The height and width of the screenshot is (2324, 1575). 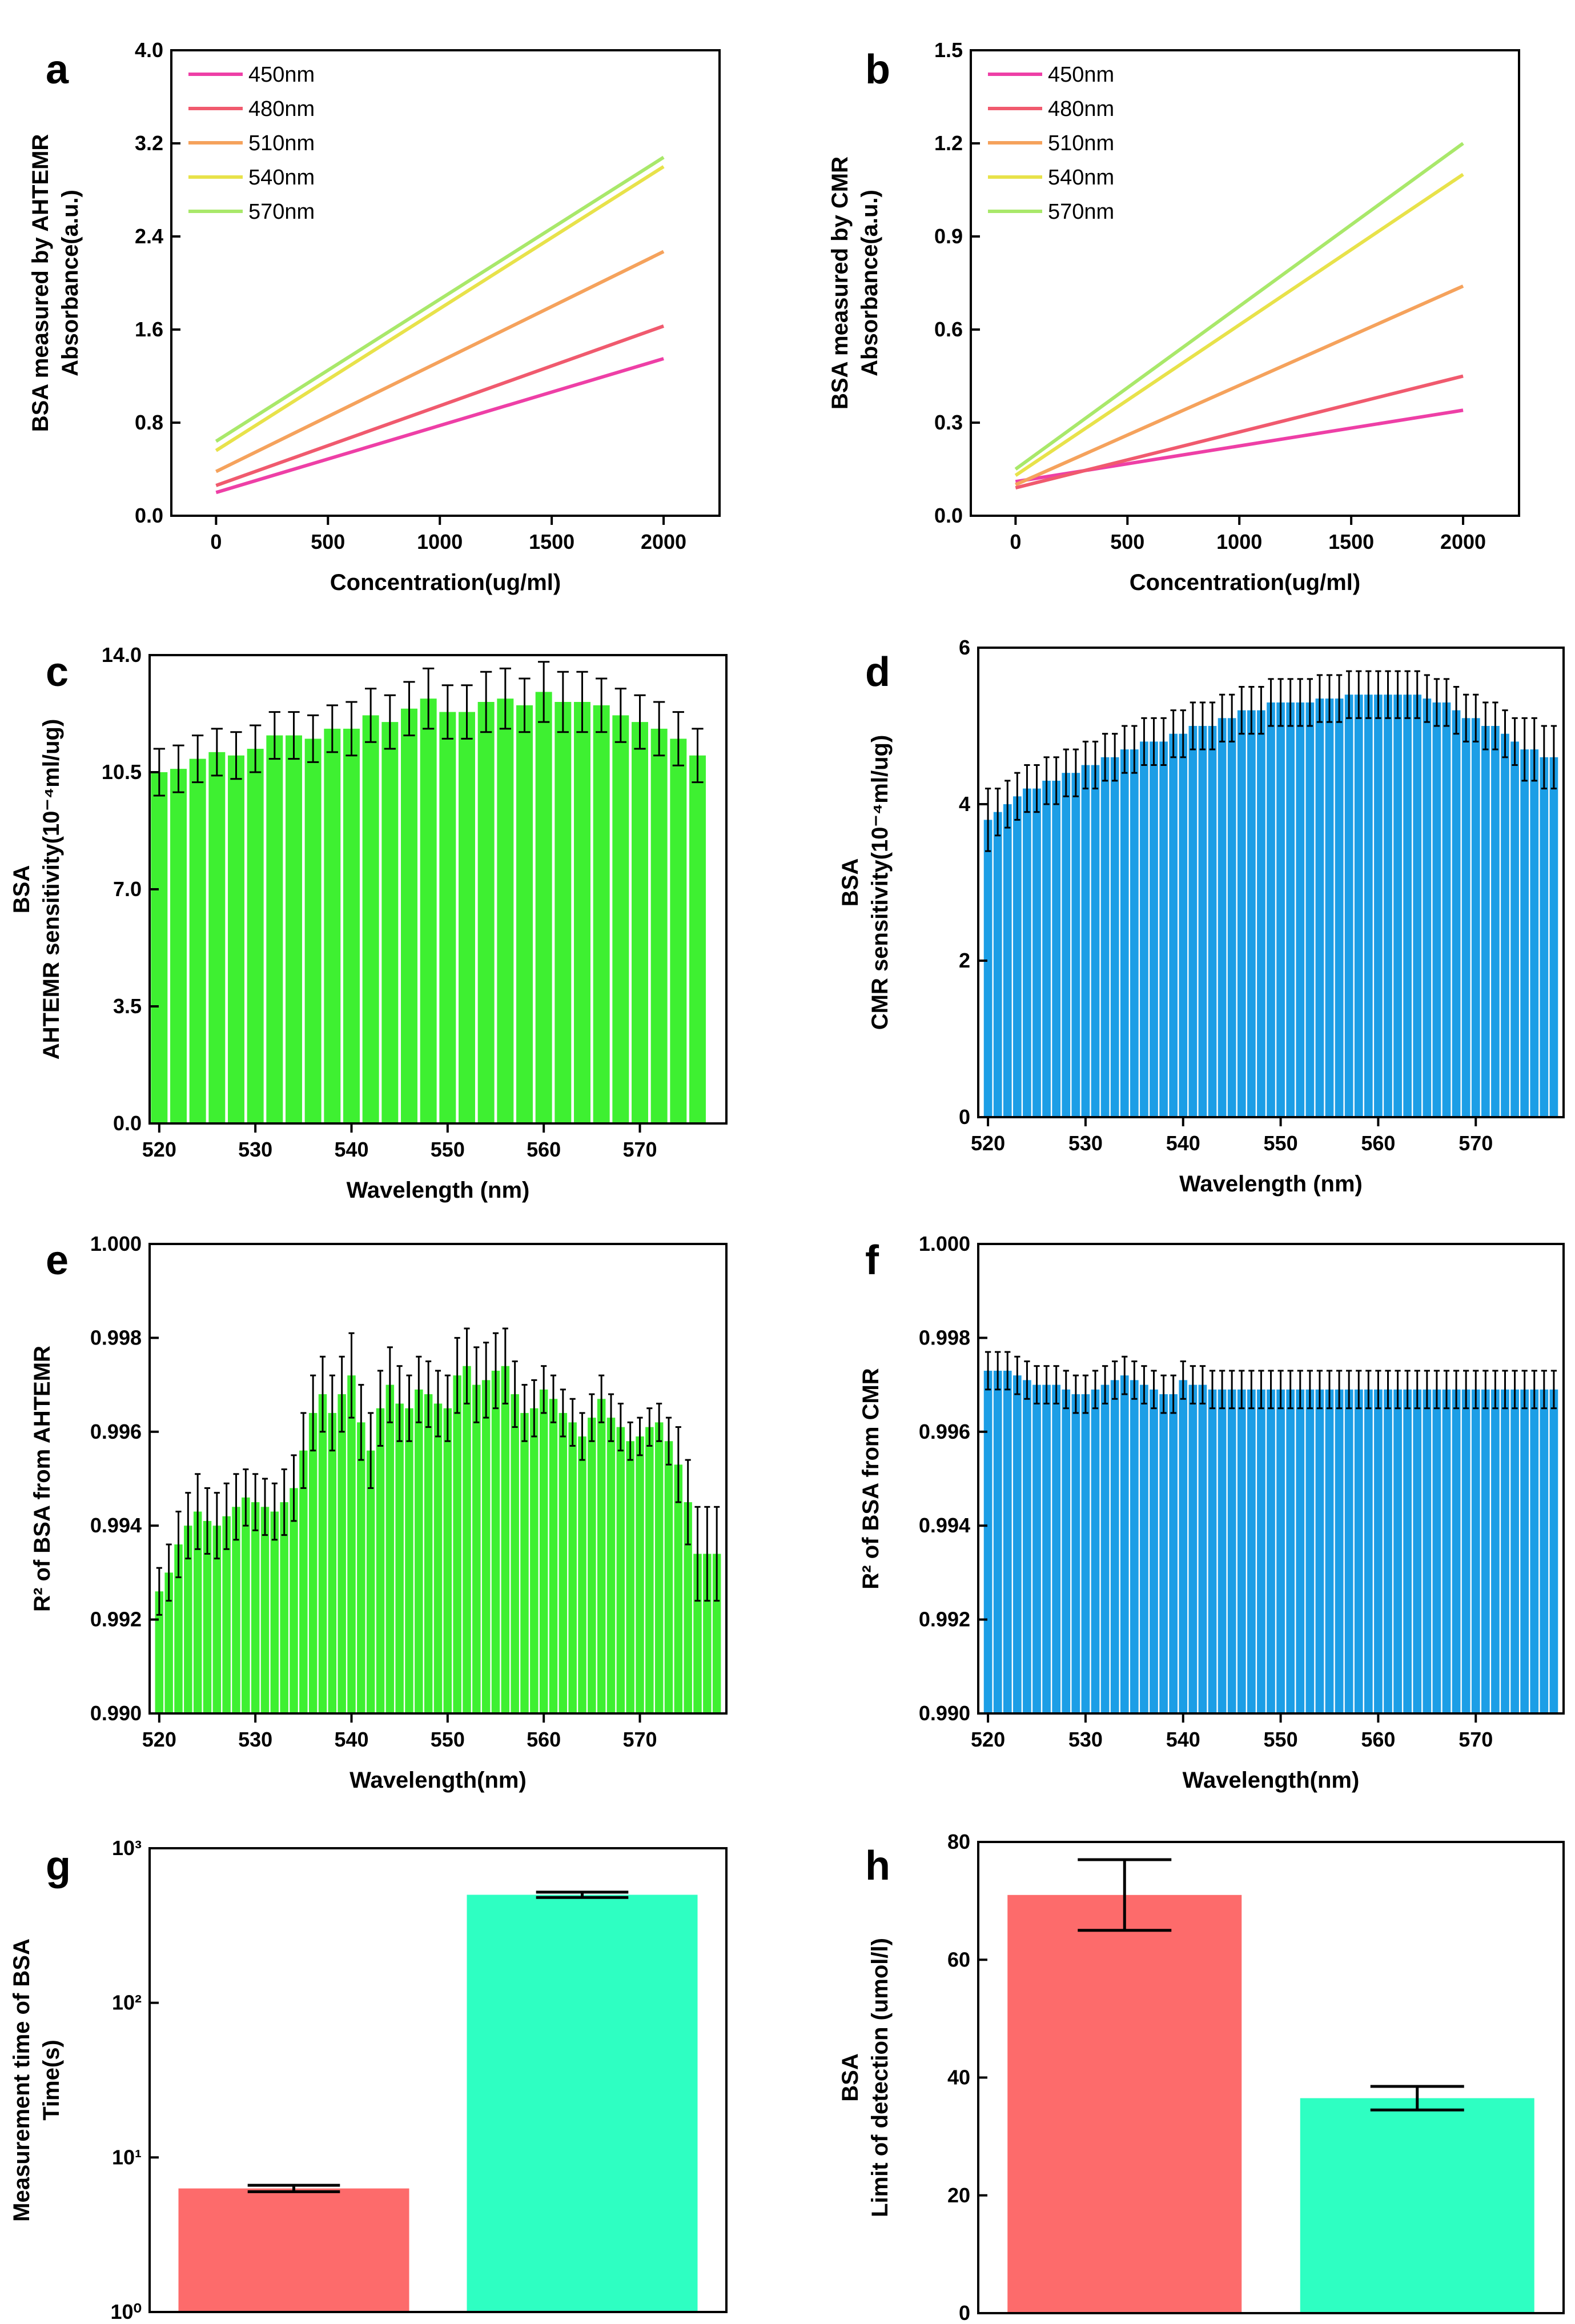 What do you see at coordinates (1463, 541) in the screenshot?
I see `x-tick-label: 2000` at bounding box center [1463, 541].